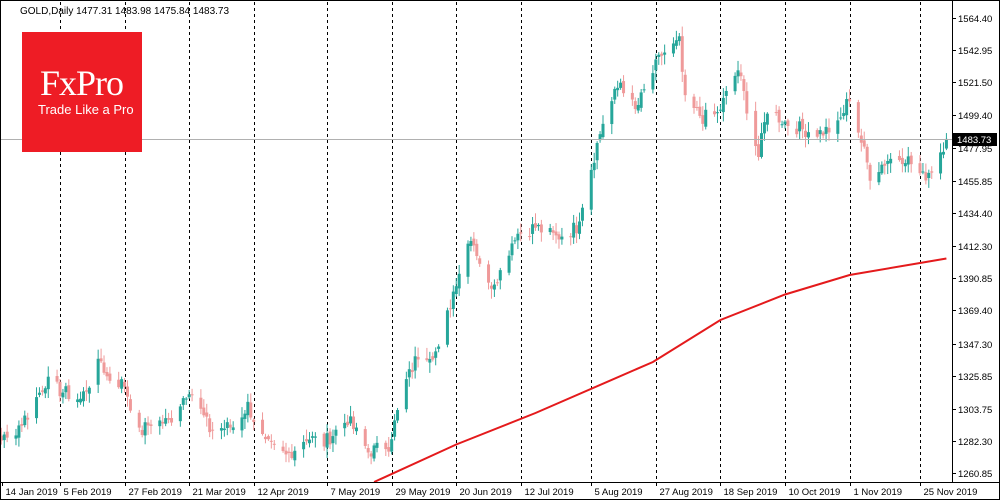  I want to click on y-tick-label: 1542.95, so click(975, 51).